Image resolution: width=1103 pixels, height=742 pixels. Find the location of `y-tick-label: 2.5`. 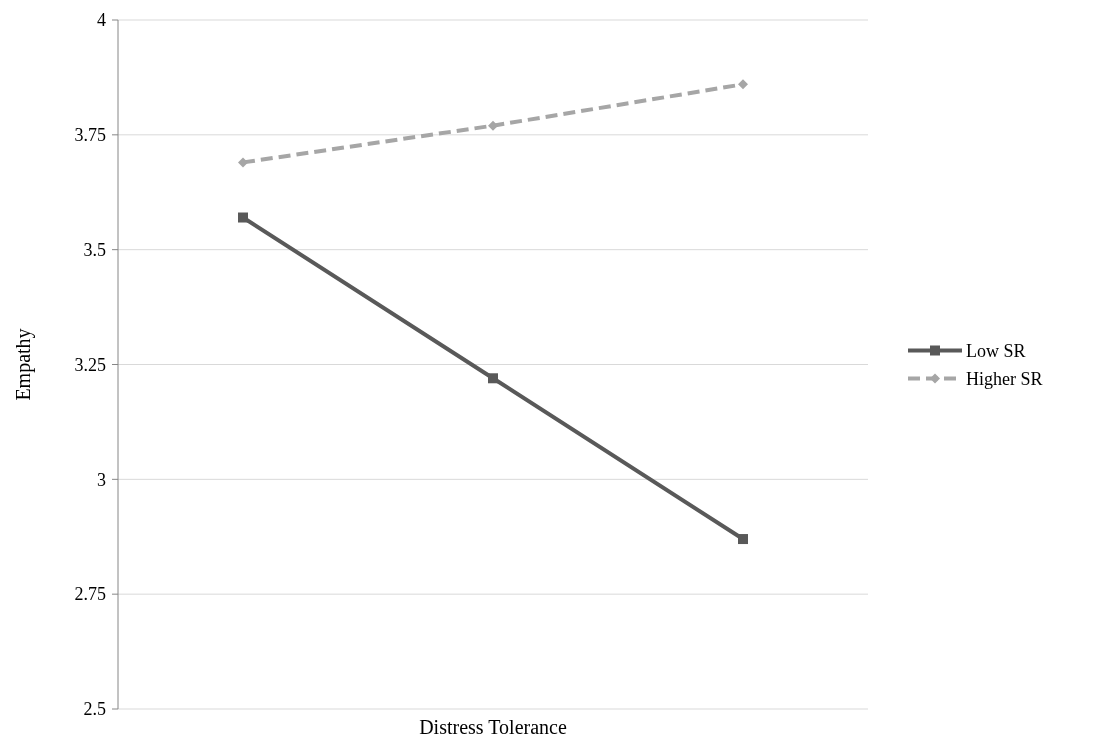

y-tick-label: 2.5 is located at coordinates (94, 709).